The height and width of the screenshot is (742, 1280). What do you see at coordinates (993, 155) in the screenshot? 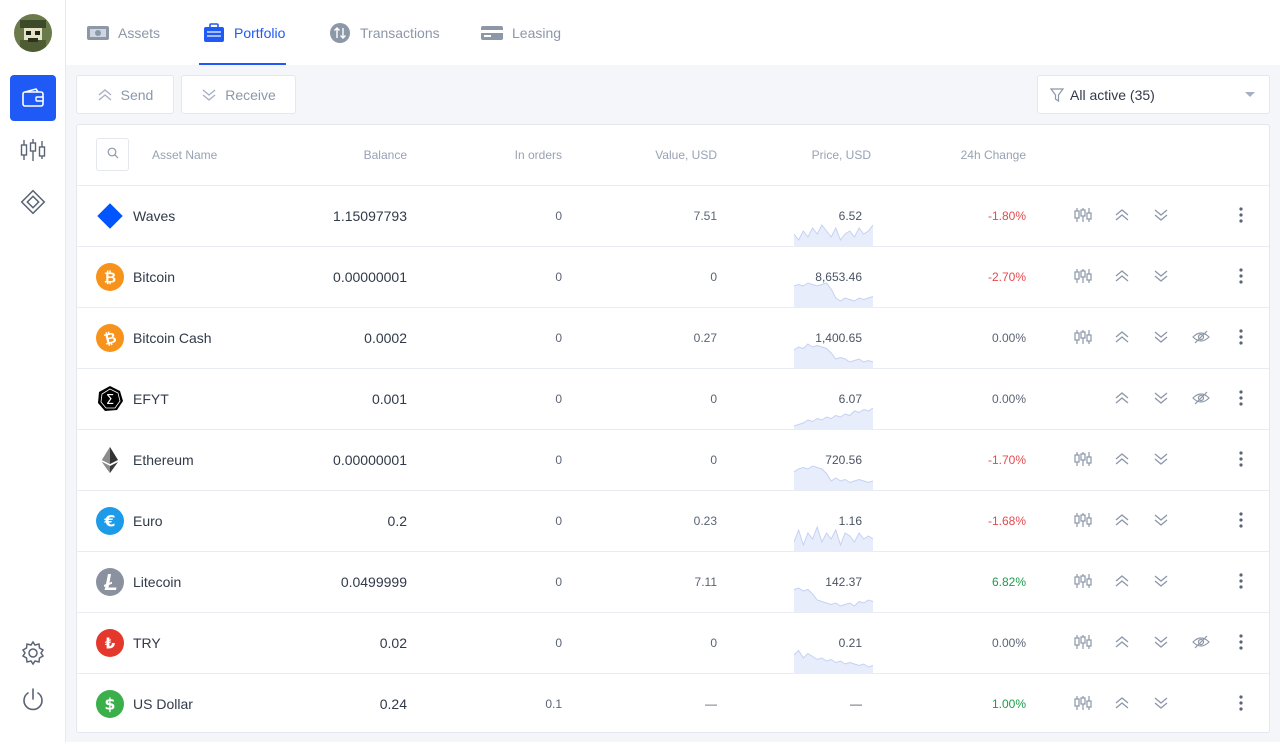
I see `header-change: 24h Change` at bounding box center [993, 155].